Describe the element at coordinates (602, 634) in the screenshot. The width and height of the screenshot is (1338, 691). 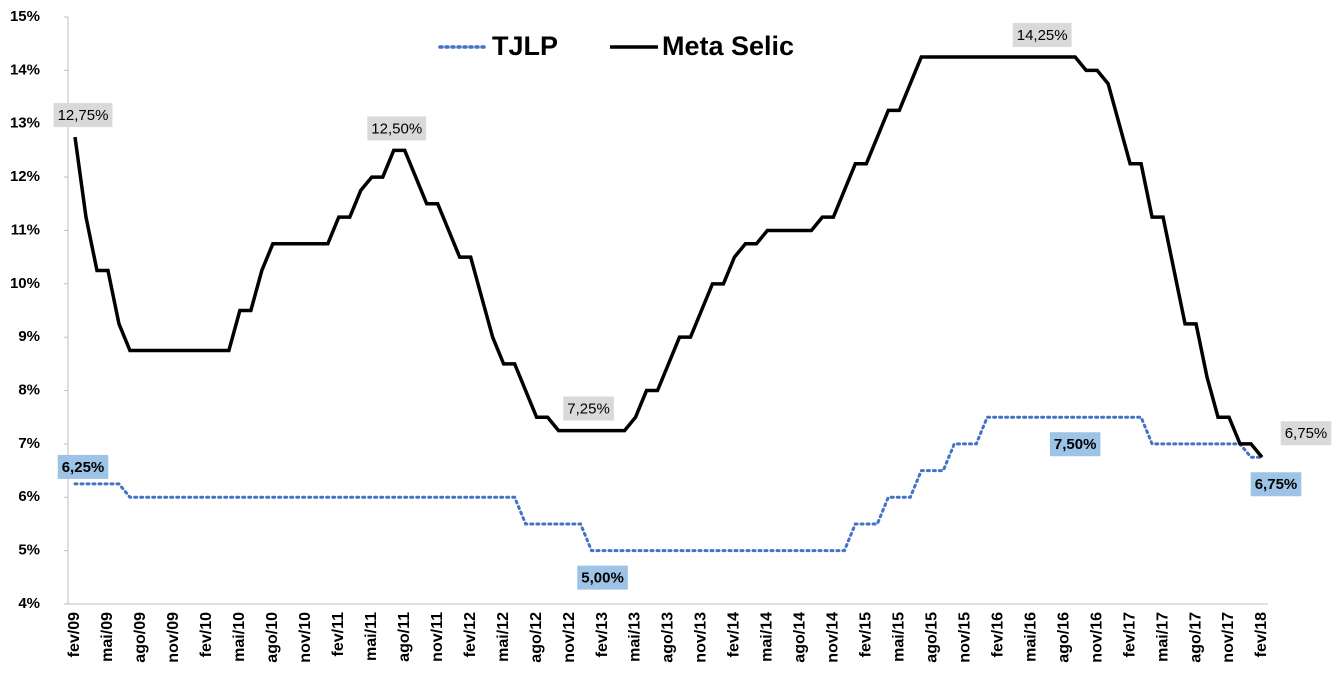
I see `x-tick-label: fev/13` at that location.